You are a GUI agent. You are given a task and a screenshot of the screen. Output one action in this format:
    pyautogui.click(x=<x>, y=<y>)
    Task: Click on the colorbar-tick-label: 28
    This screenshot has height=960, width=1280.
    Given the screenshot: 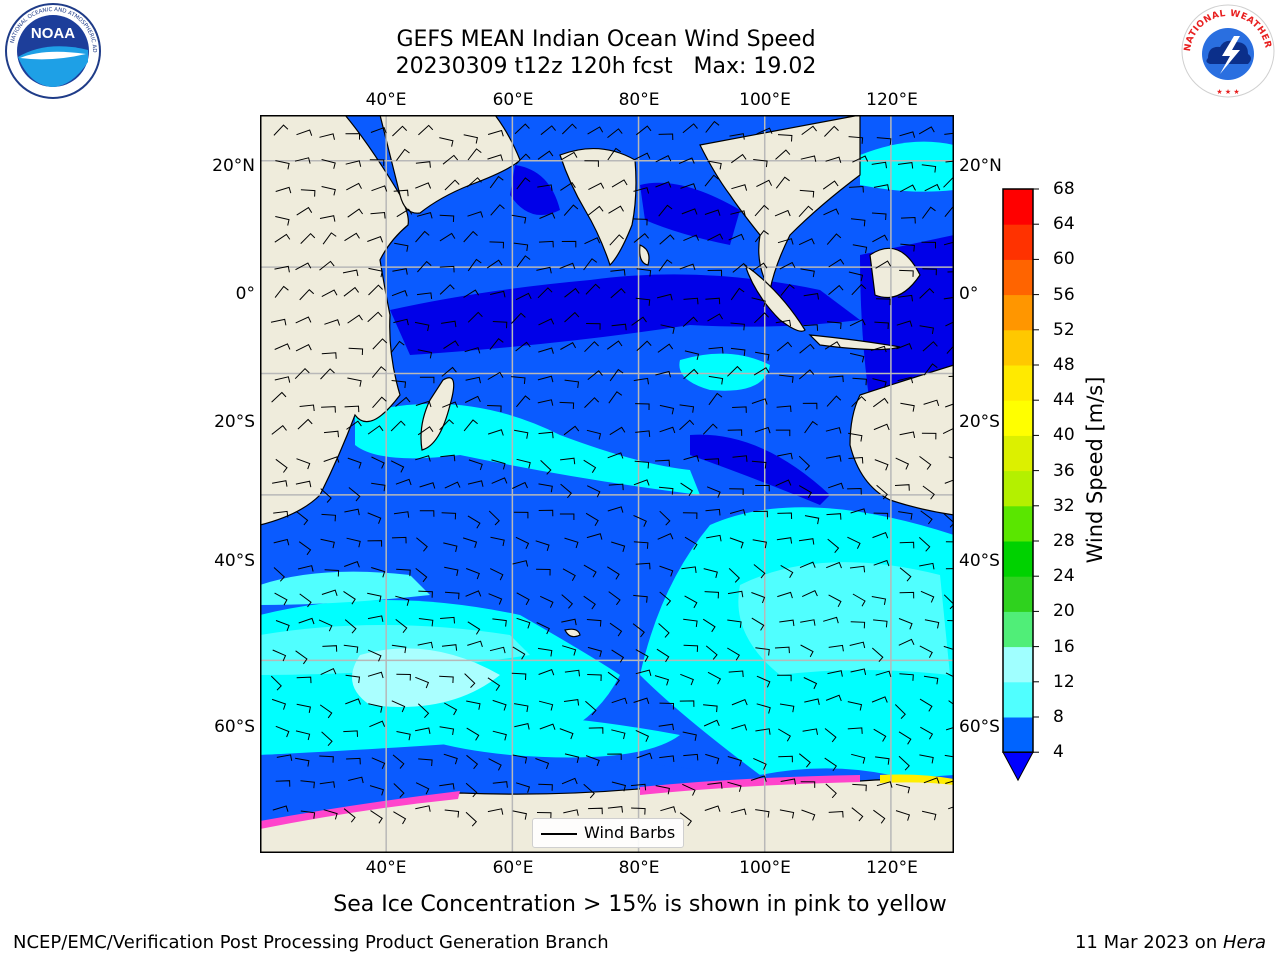 What is the action you would take?
    pyautogui.click(x=1064, y=541)
    